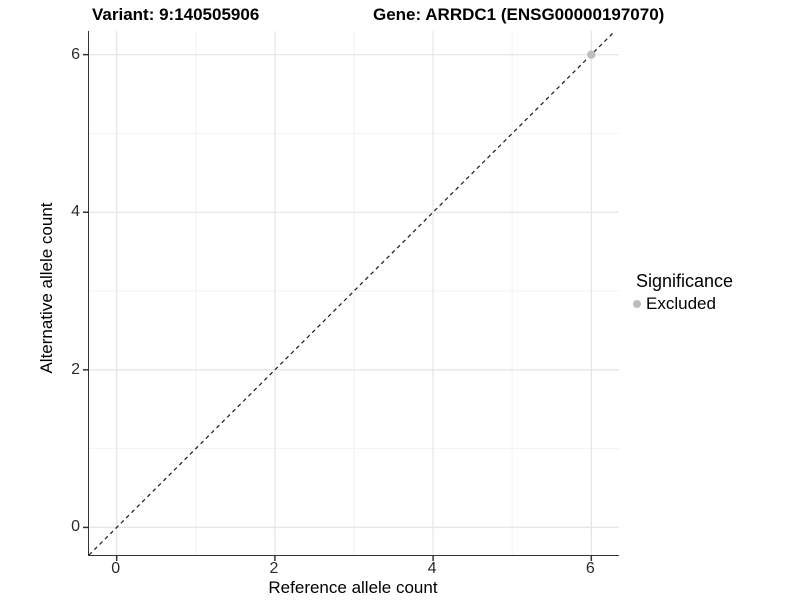  What do you see at coordinates (432, 568) in the screenshot?
I see `x-tick-label: 4` at bounding box center [432, 568].